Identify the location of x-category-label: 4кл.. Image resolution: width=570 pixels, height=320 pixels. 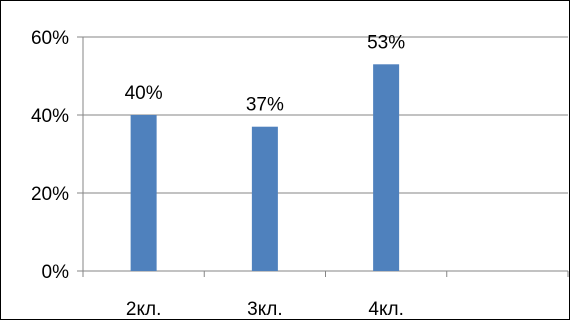
(385, 309).